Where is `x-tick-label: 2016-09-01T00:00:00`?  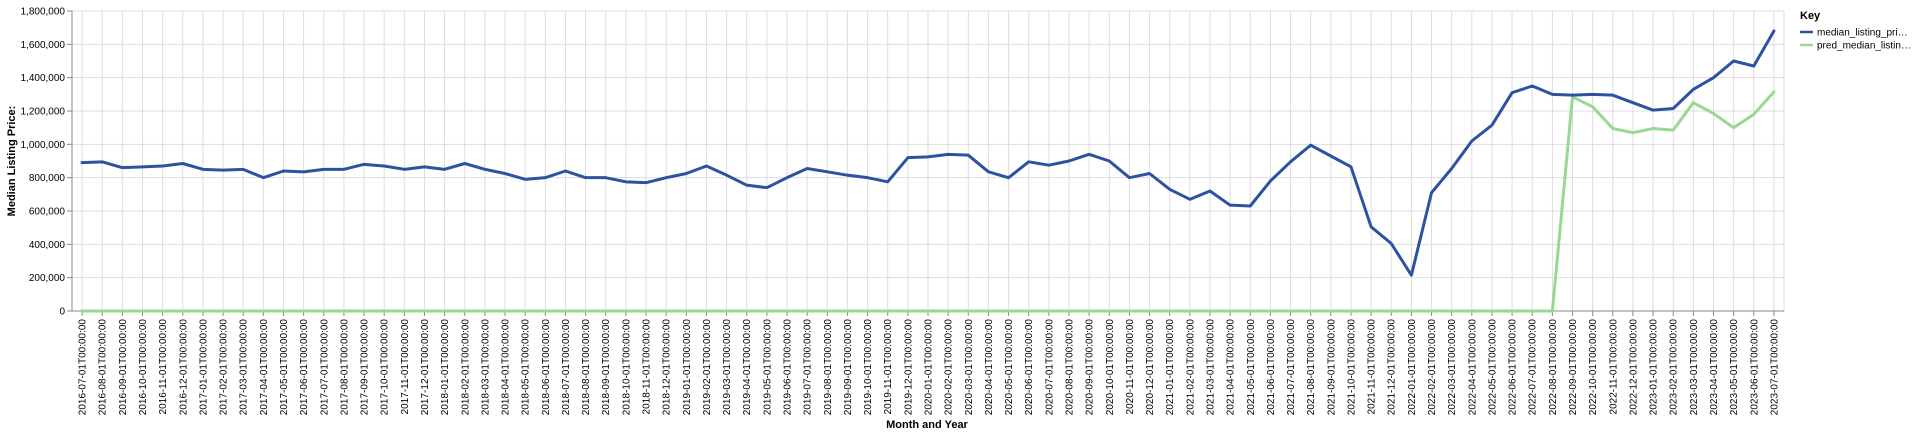 x-tick-label: 2016-09-01T00:00:00 is located at coordinates (123, 367).